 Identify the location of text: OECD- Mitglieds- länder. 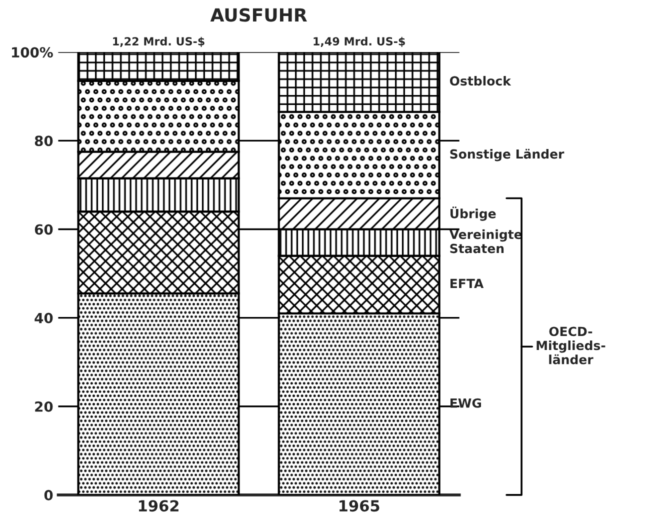
(571, 345).